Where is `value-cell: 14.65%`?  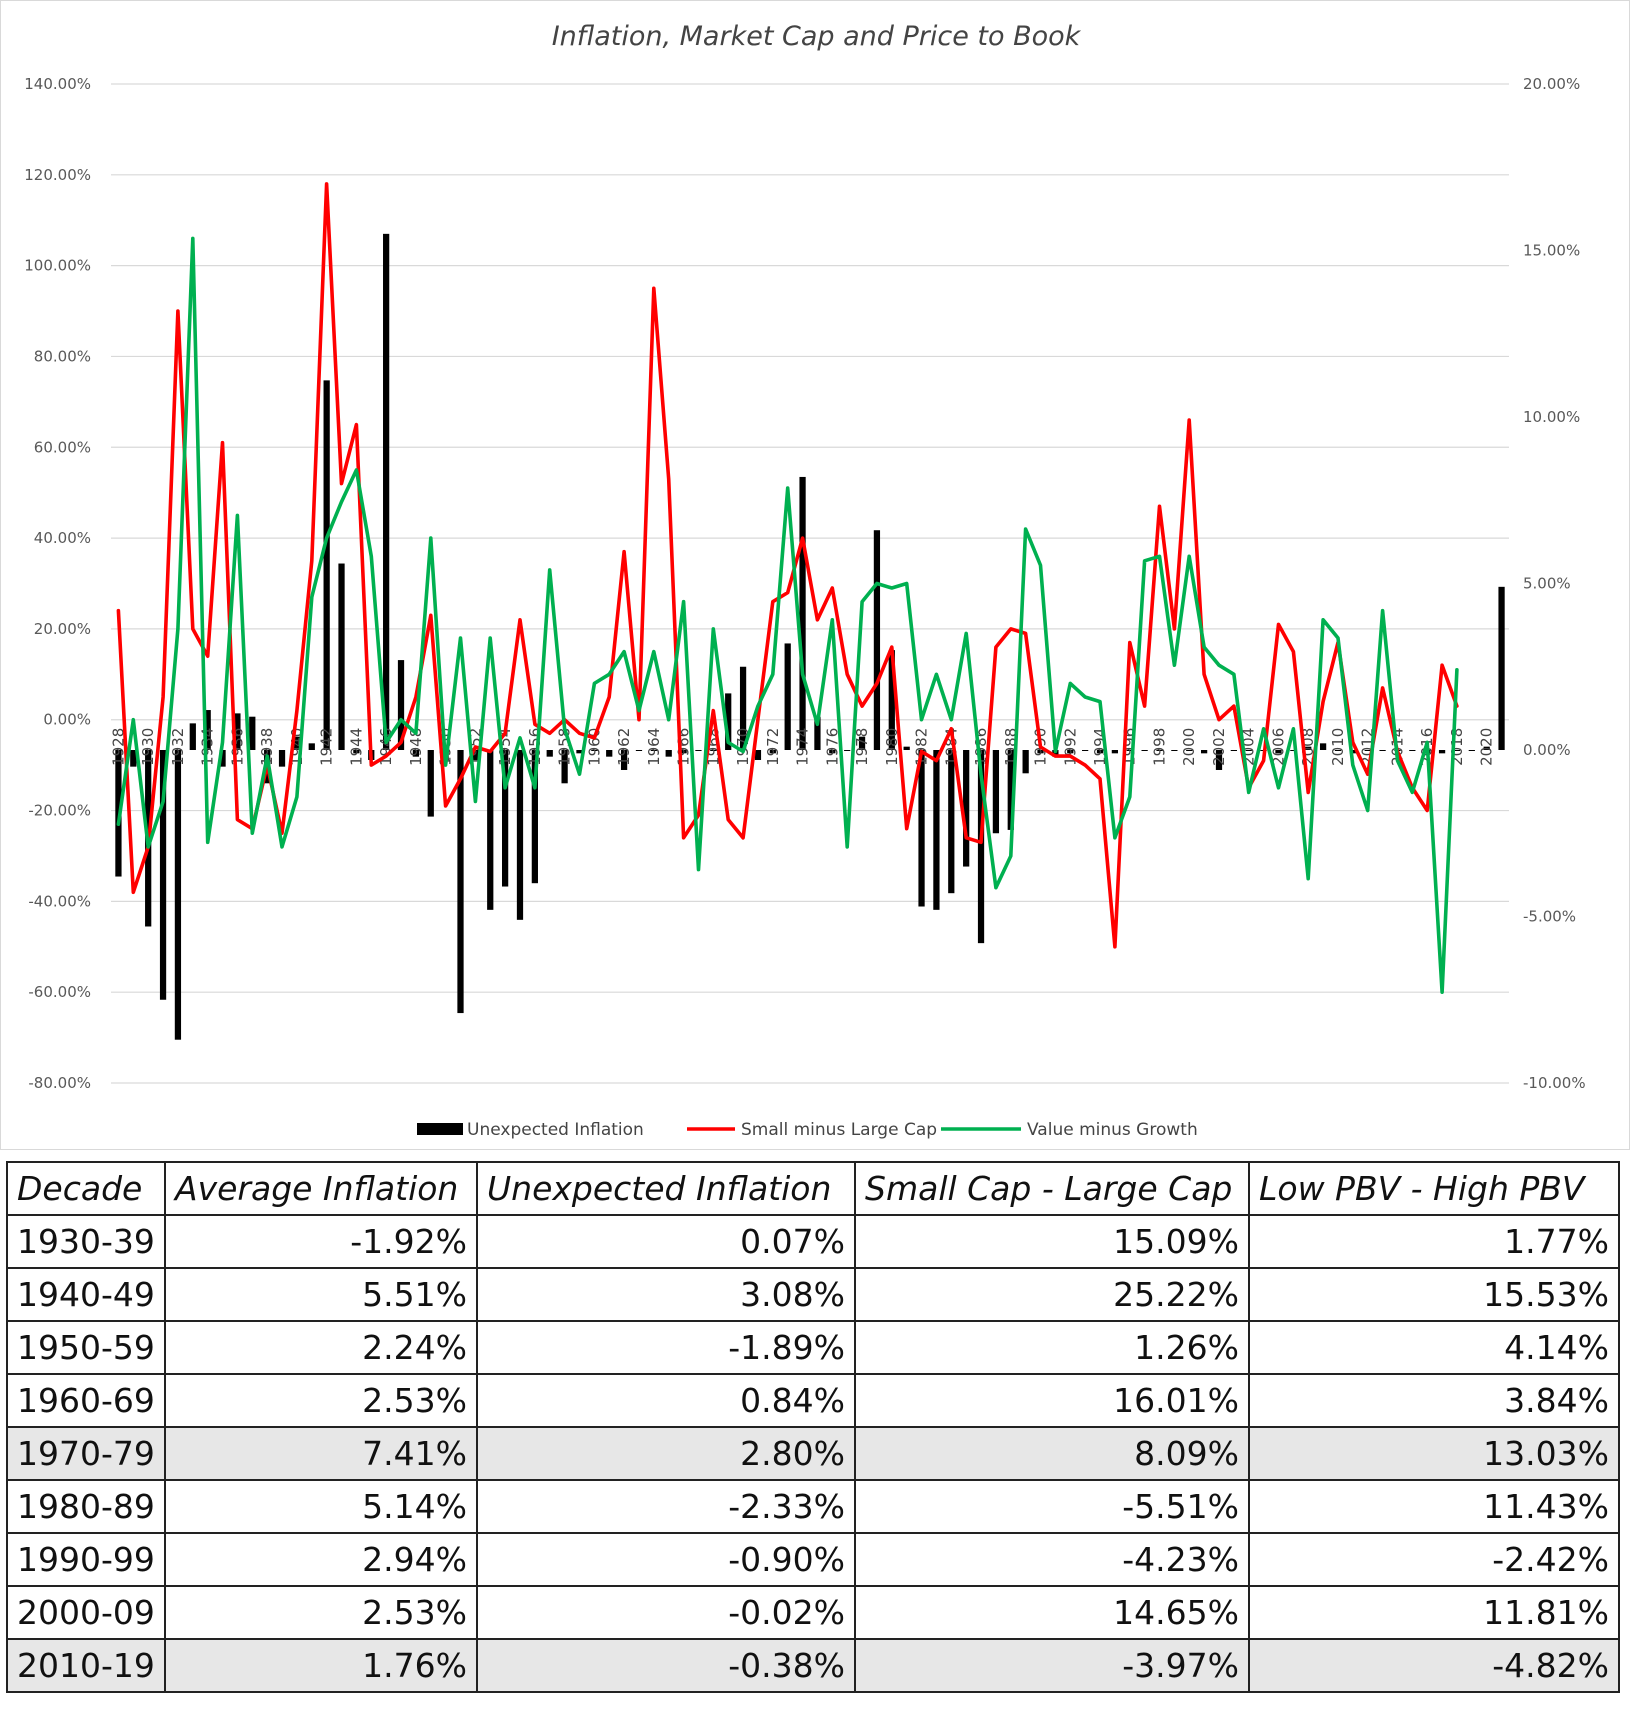
value-cell: 14.65% is located at coordinates (1052, 1612).